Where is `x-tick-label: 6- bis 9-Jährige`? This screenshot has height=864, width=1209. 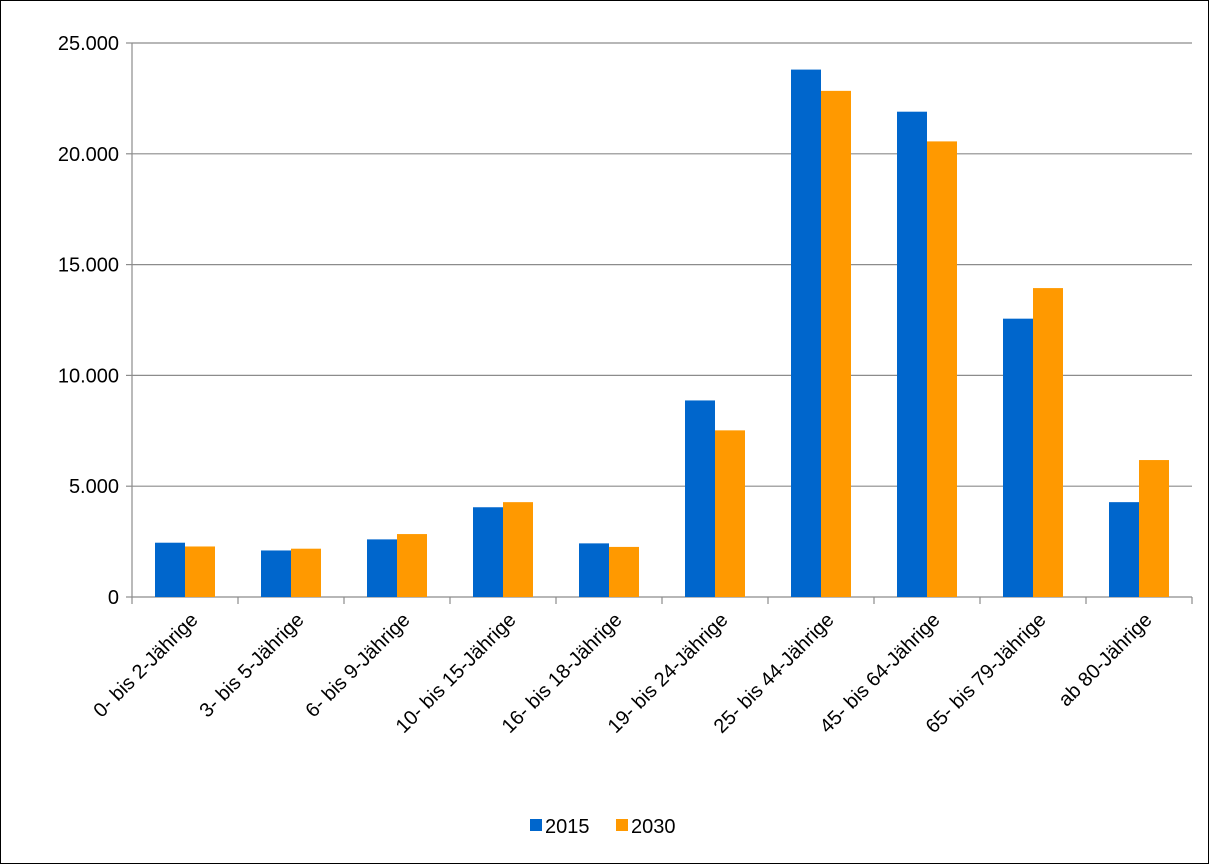
x-tick-label: 6- bis 9-Jährige is located at coordinates (358, 665).